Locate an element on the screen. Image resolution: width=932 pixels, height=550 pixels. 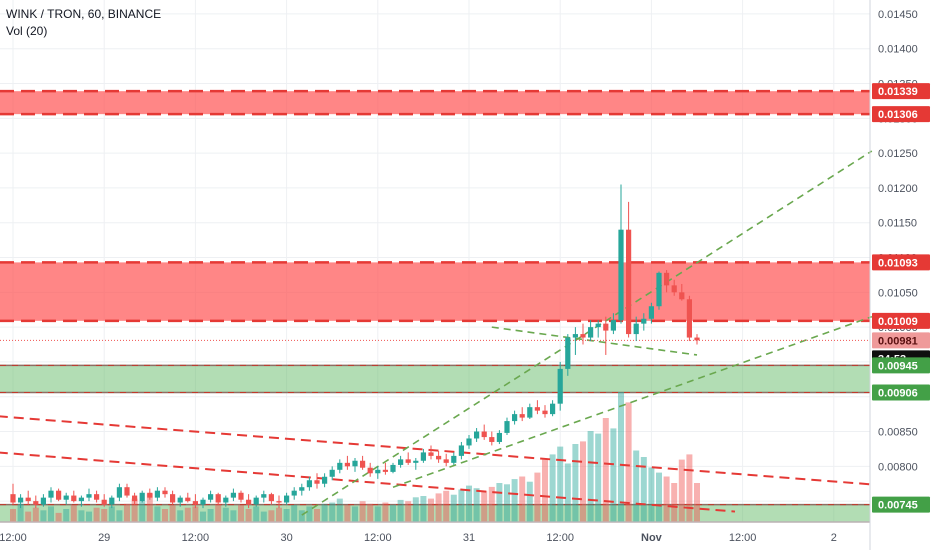
y-tick-label: 0.01250 is located at coordinates (898, 154).